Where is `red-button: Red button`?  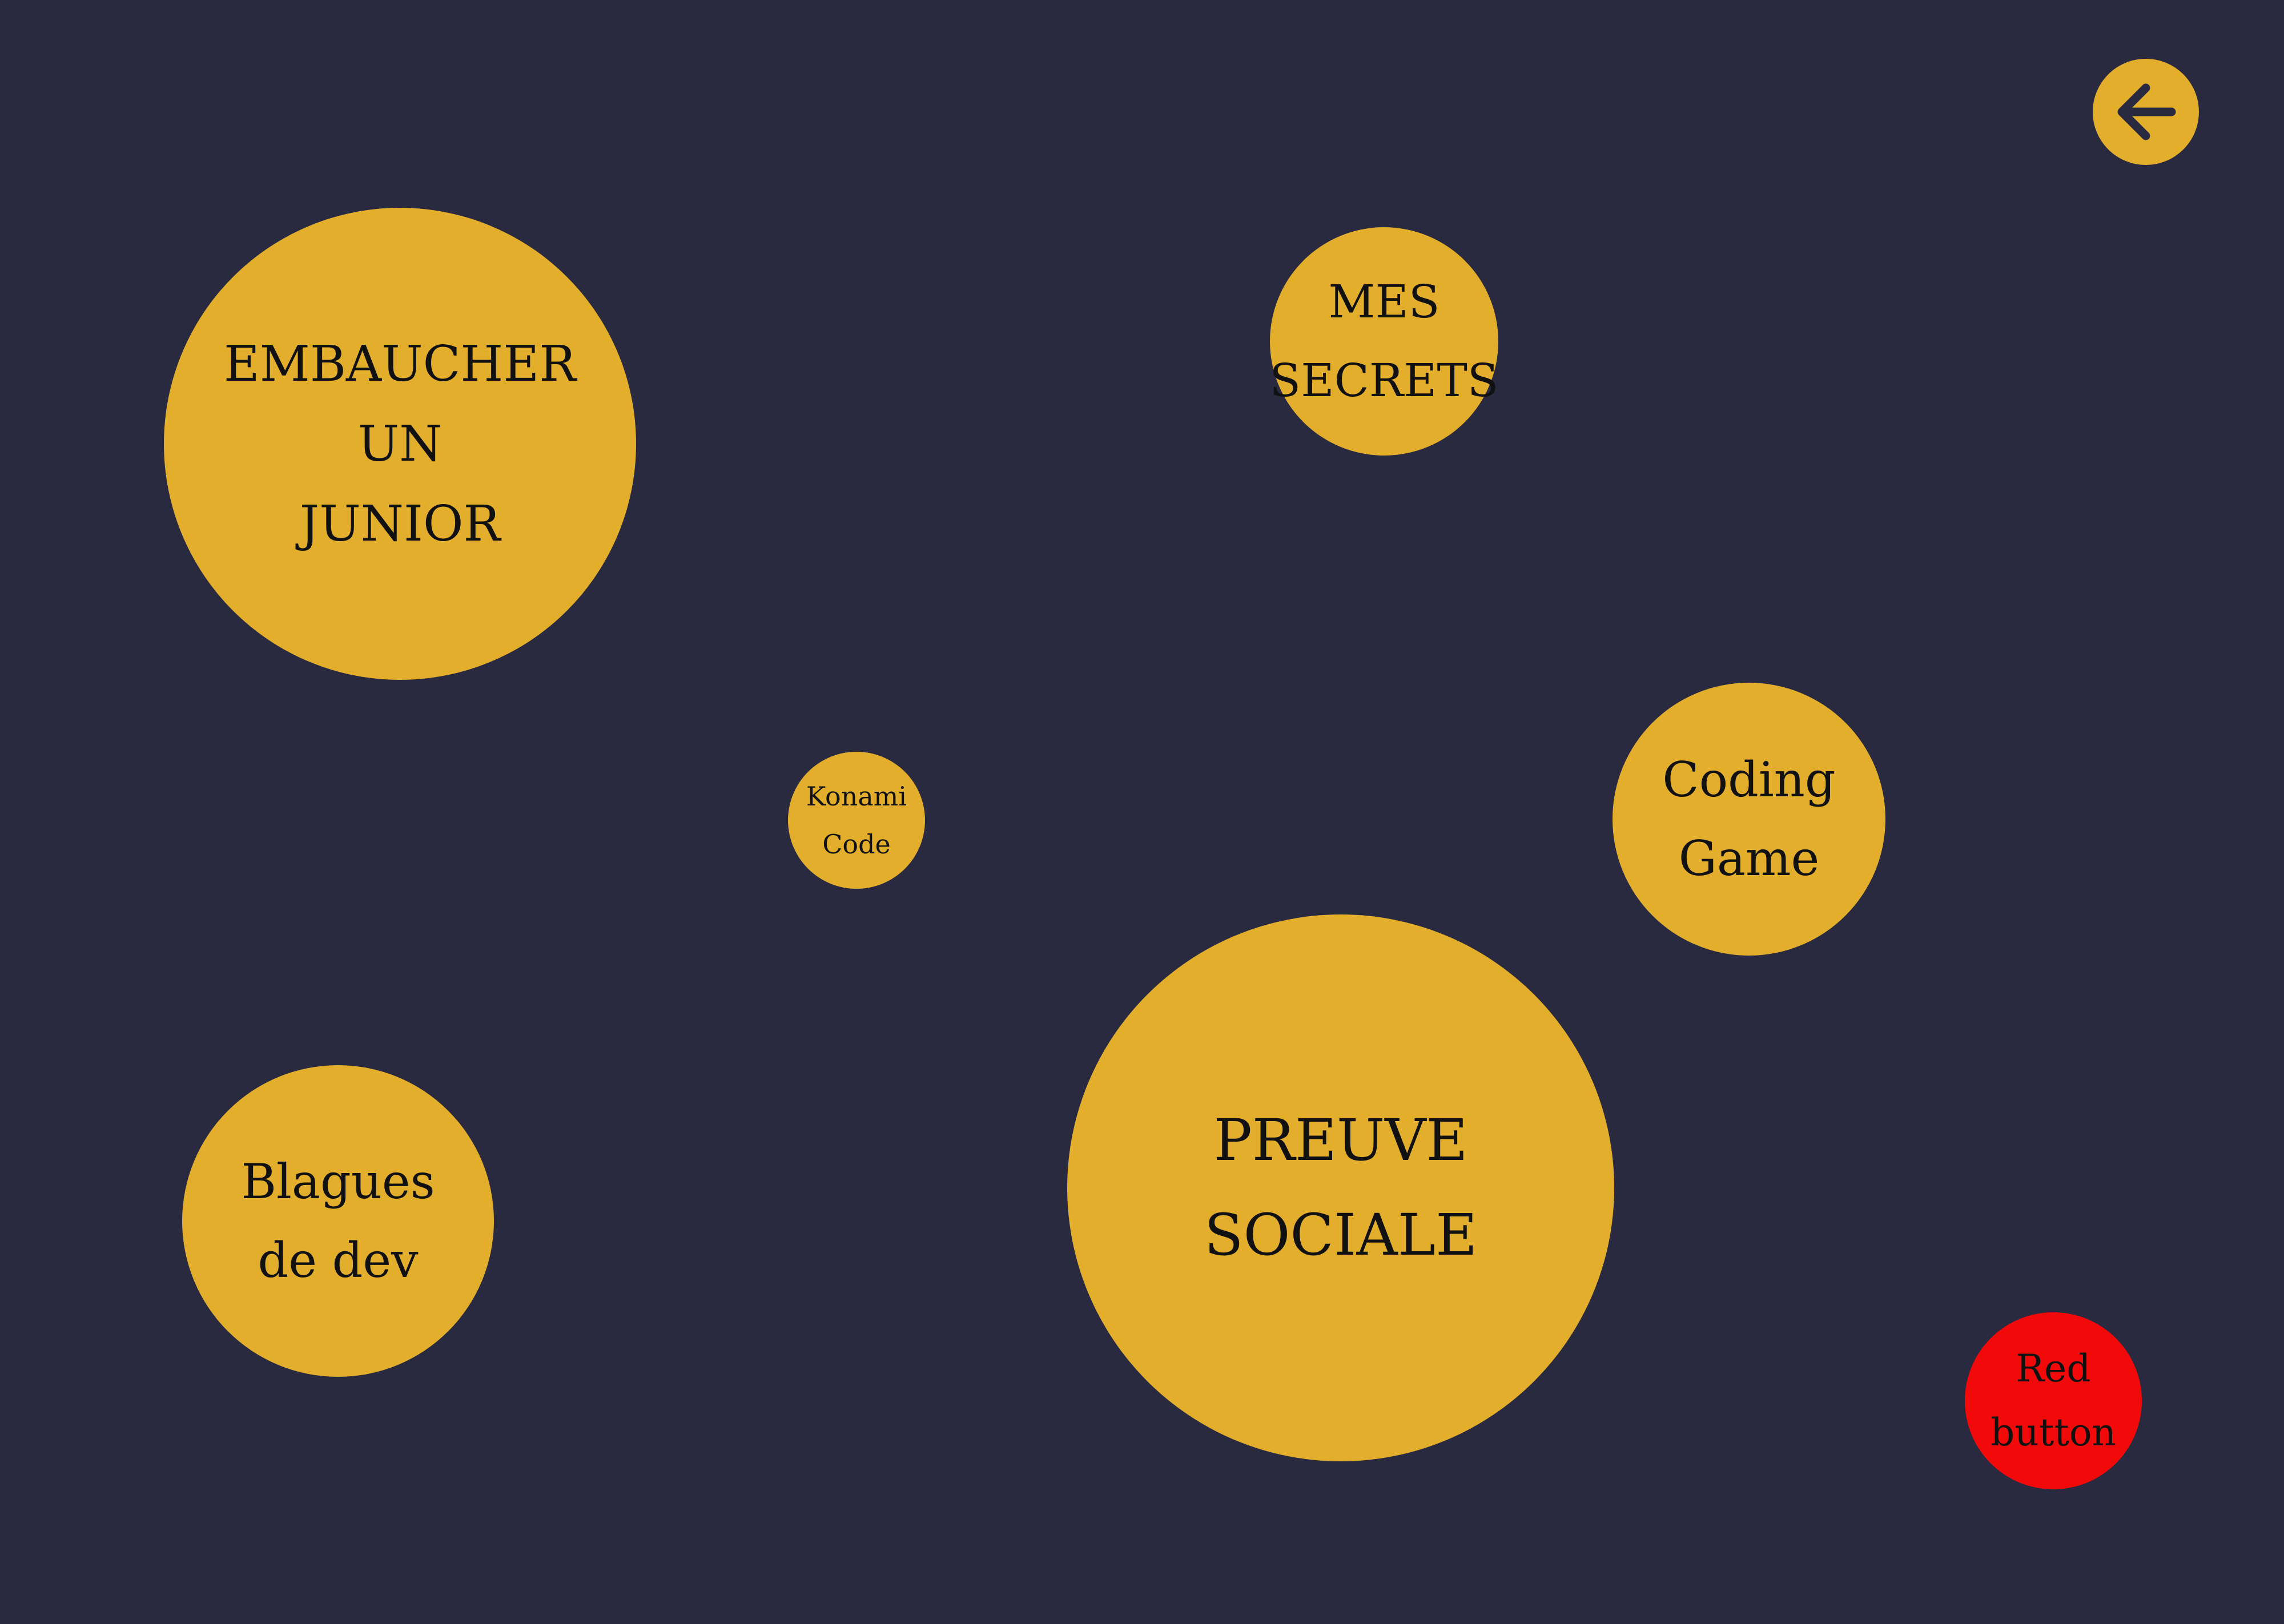 red-button: Red button is located at coordinates (2053, 1400).